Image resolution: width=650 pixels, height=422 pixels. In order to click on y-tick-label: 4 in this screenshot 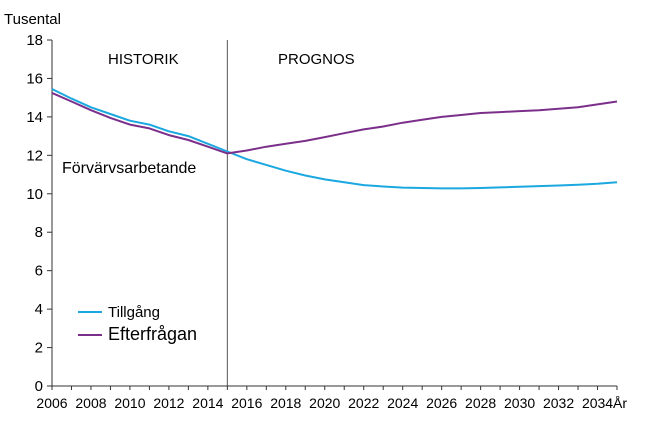, I will do `click(39, 309)`.